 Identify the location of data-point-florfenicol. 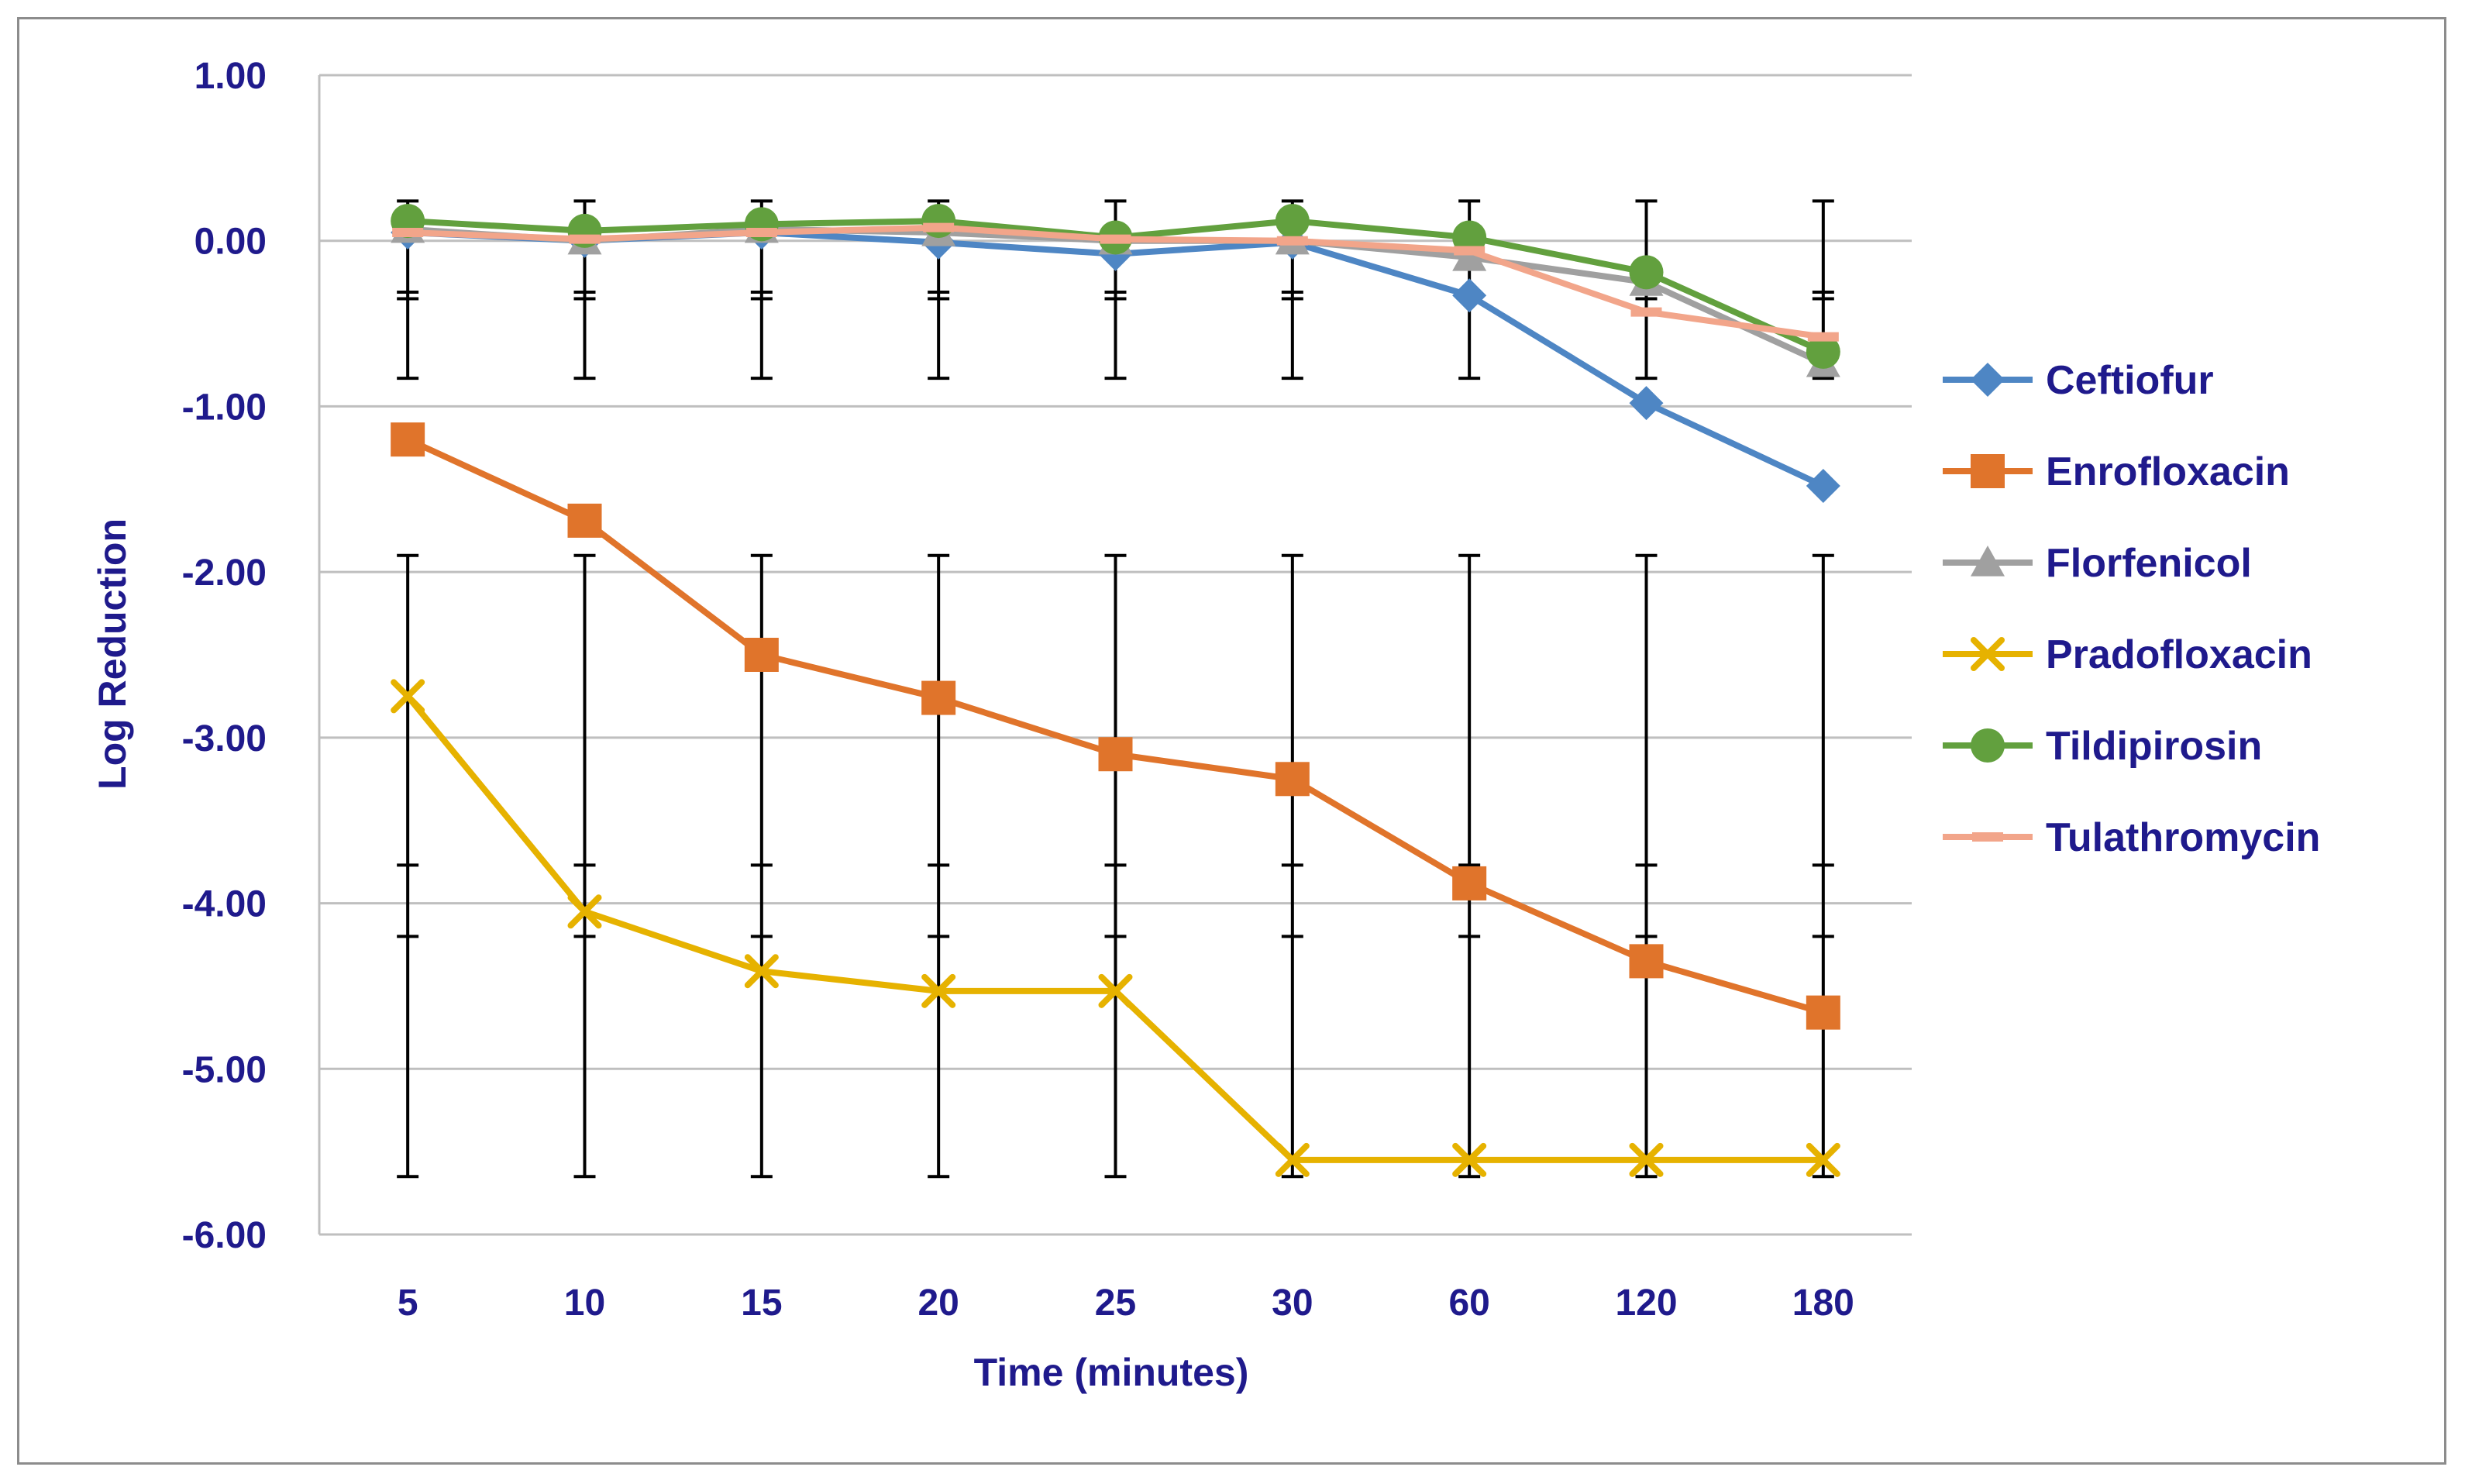
(1469, 255).